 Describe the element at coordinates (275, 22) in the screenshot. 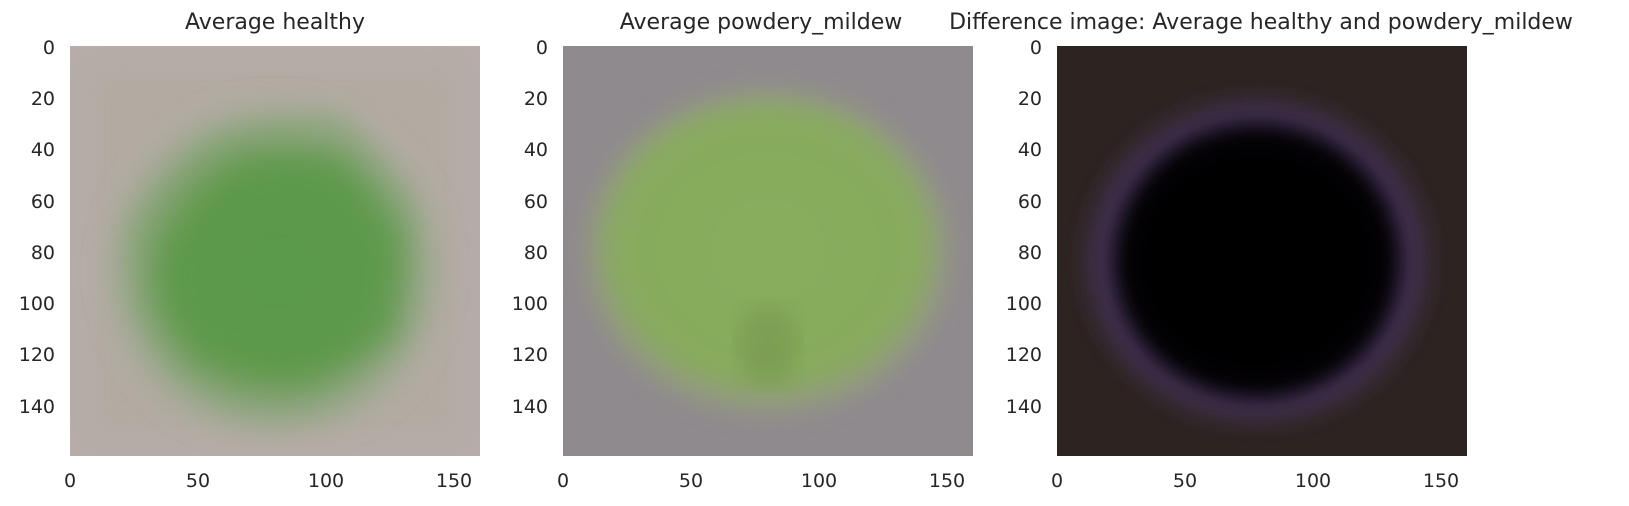

I see `panel-title: Average healthy` at that location.